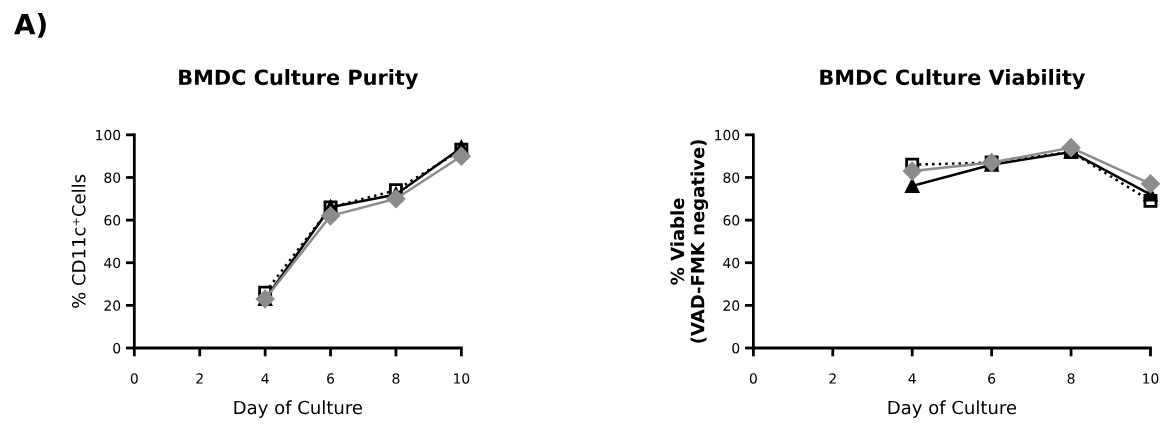  I want to click on y-axis-title: % Viable (VAD-FMK negative), so click(689, 241).